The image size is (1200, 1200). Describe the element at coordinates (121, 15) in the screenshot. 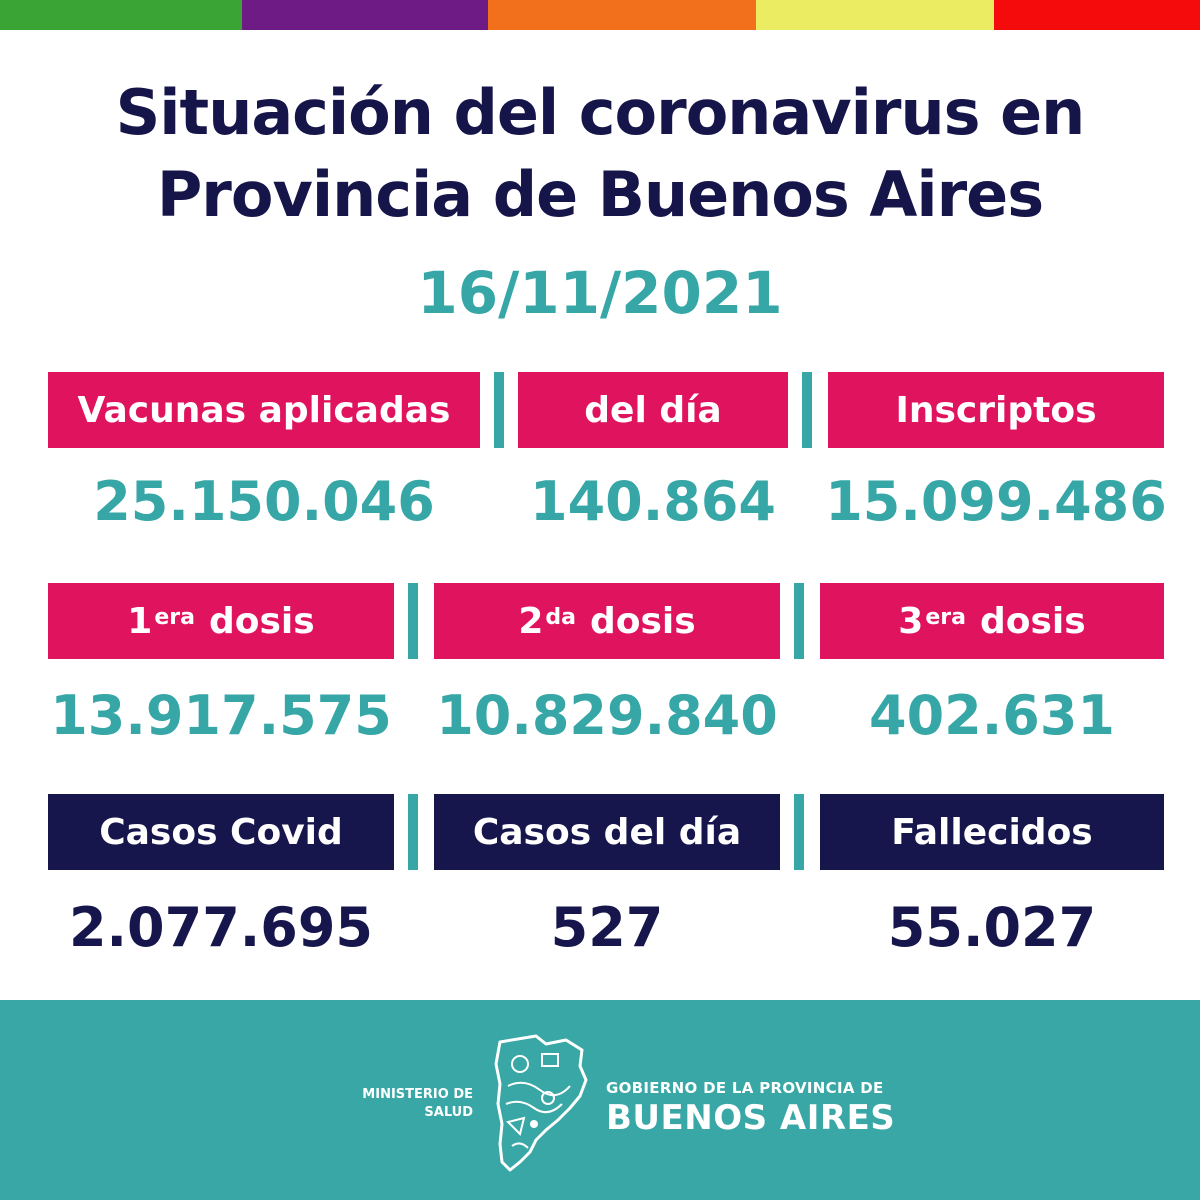

I see `stripe-green` at that location.